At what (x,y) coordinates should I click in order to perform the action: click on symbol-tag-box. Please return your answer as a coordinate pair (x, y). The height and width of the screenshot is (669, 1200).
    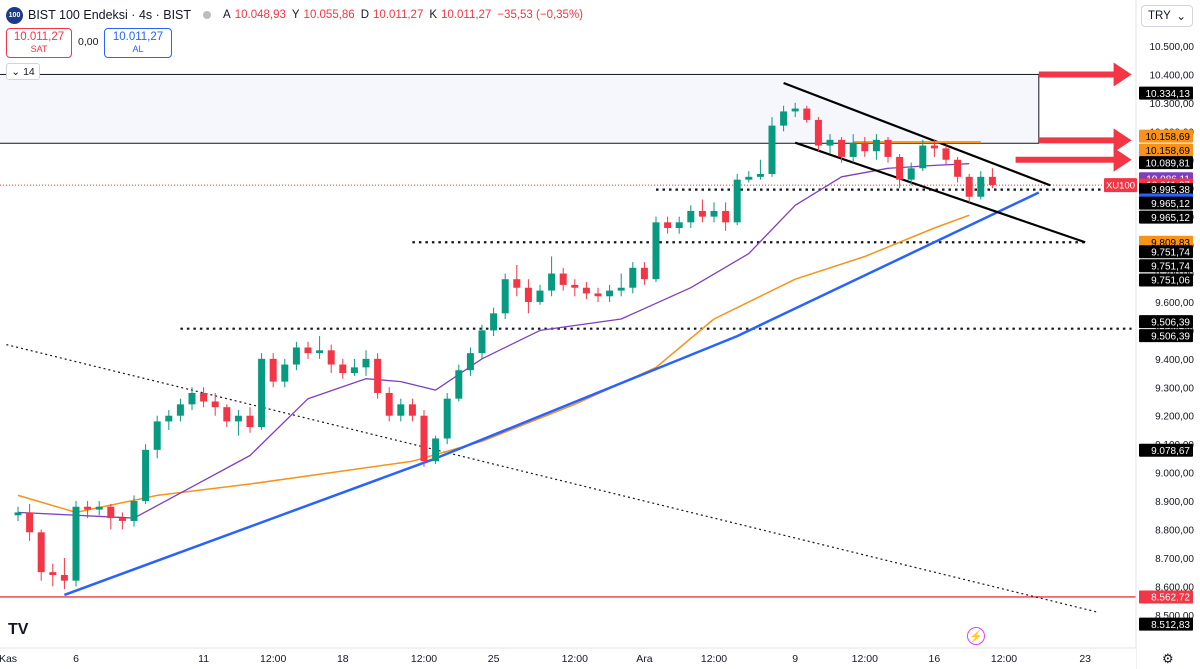
    Looking at the image, I should click on (1120, 185).